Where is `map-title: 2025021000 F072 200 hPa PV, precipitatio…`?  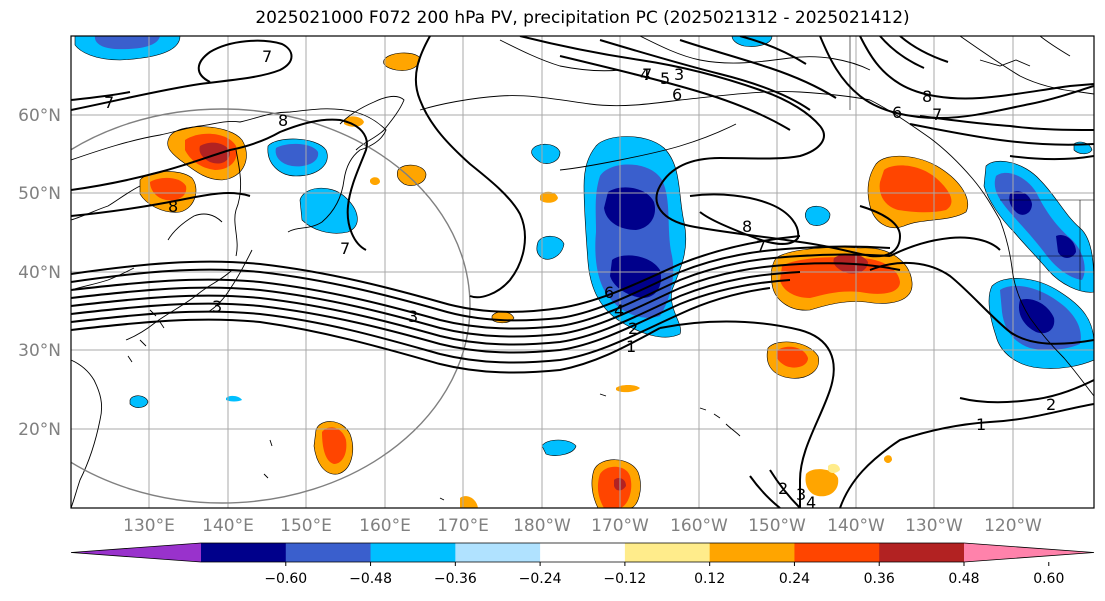
map-title: 2025021000 F072 200 hPa PV, precipitatio… is located at coordinates (582, 18).